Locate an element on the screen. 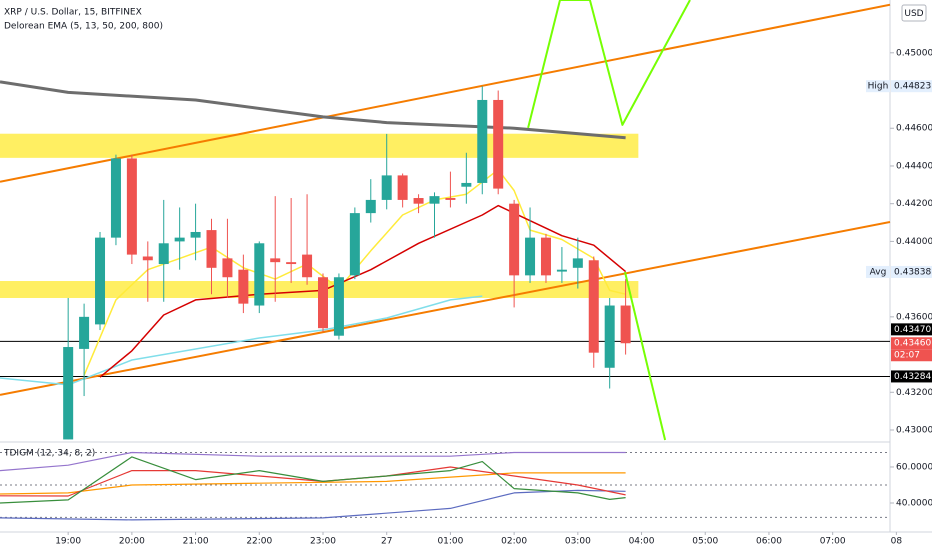  currency: USD is located at coordinates (913, 14).